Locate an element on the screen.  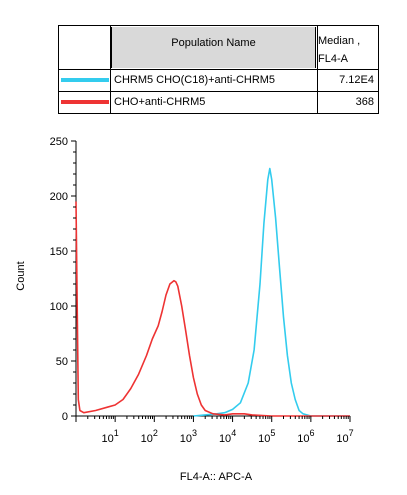
x-tick-exponent: 5 is located at coordinates (272, 433).